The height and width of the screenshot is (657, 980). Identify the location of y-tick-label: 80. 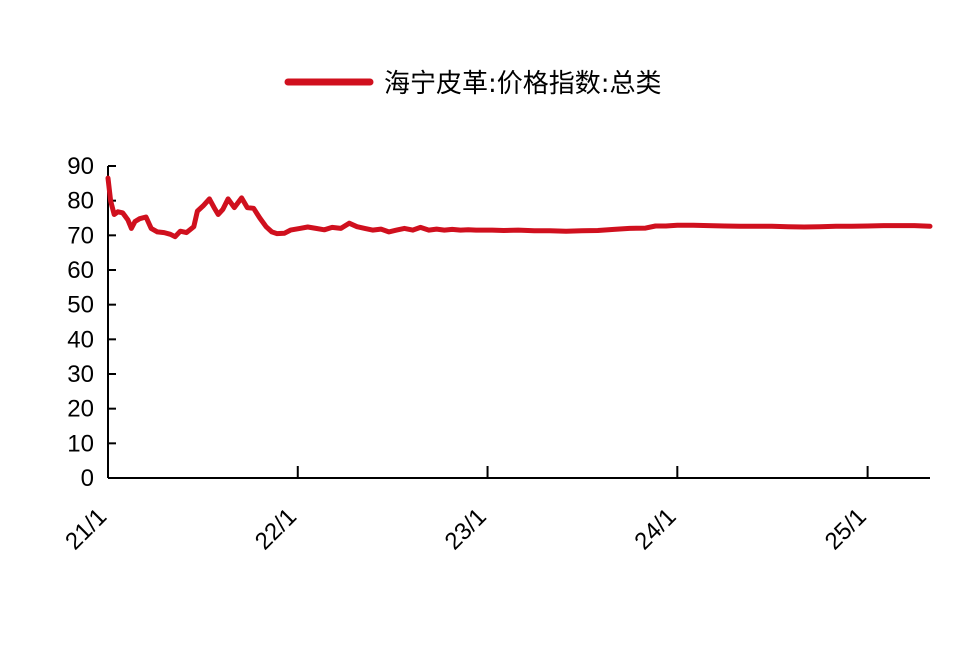
(80, 201).